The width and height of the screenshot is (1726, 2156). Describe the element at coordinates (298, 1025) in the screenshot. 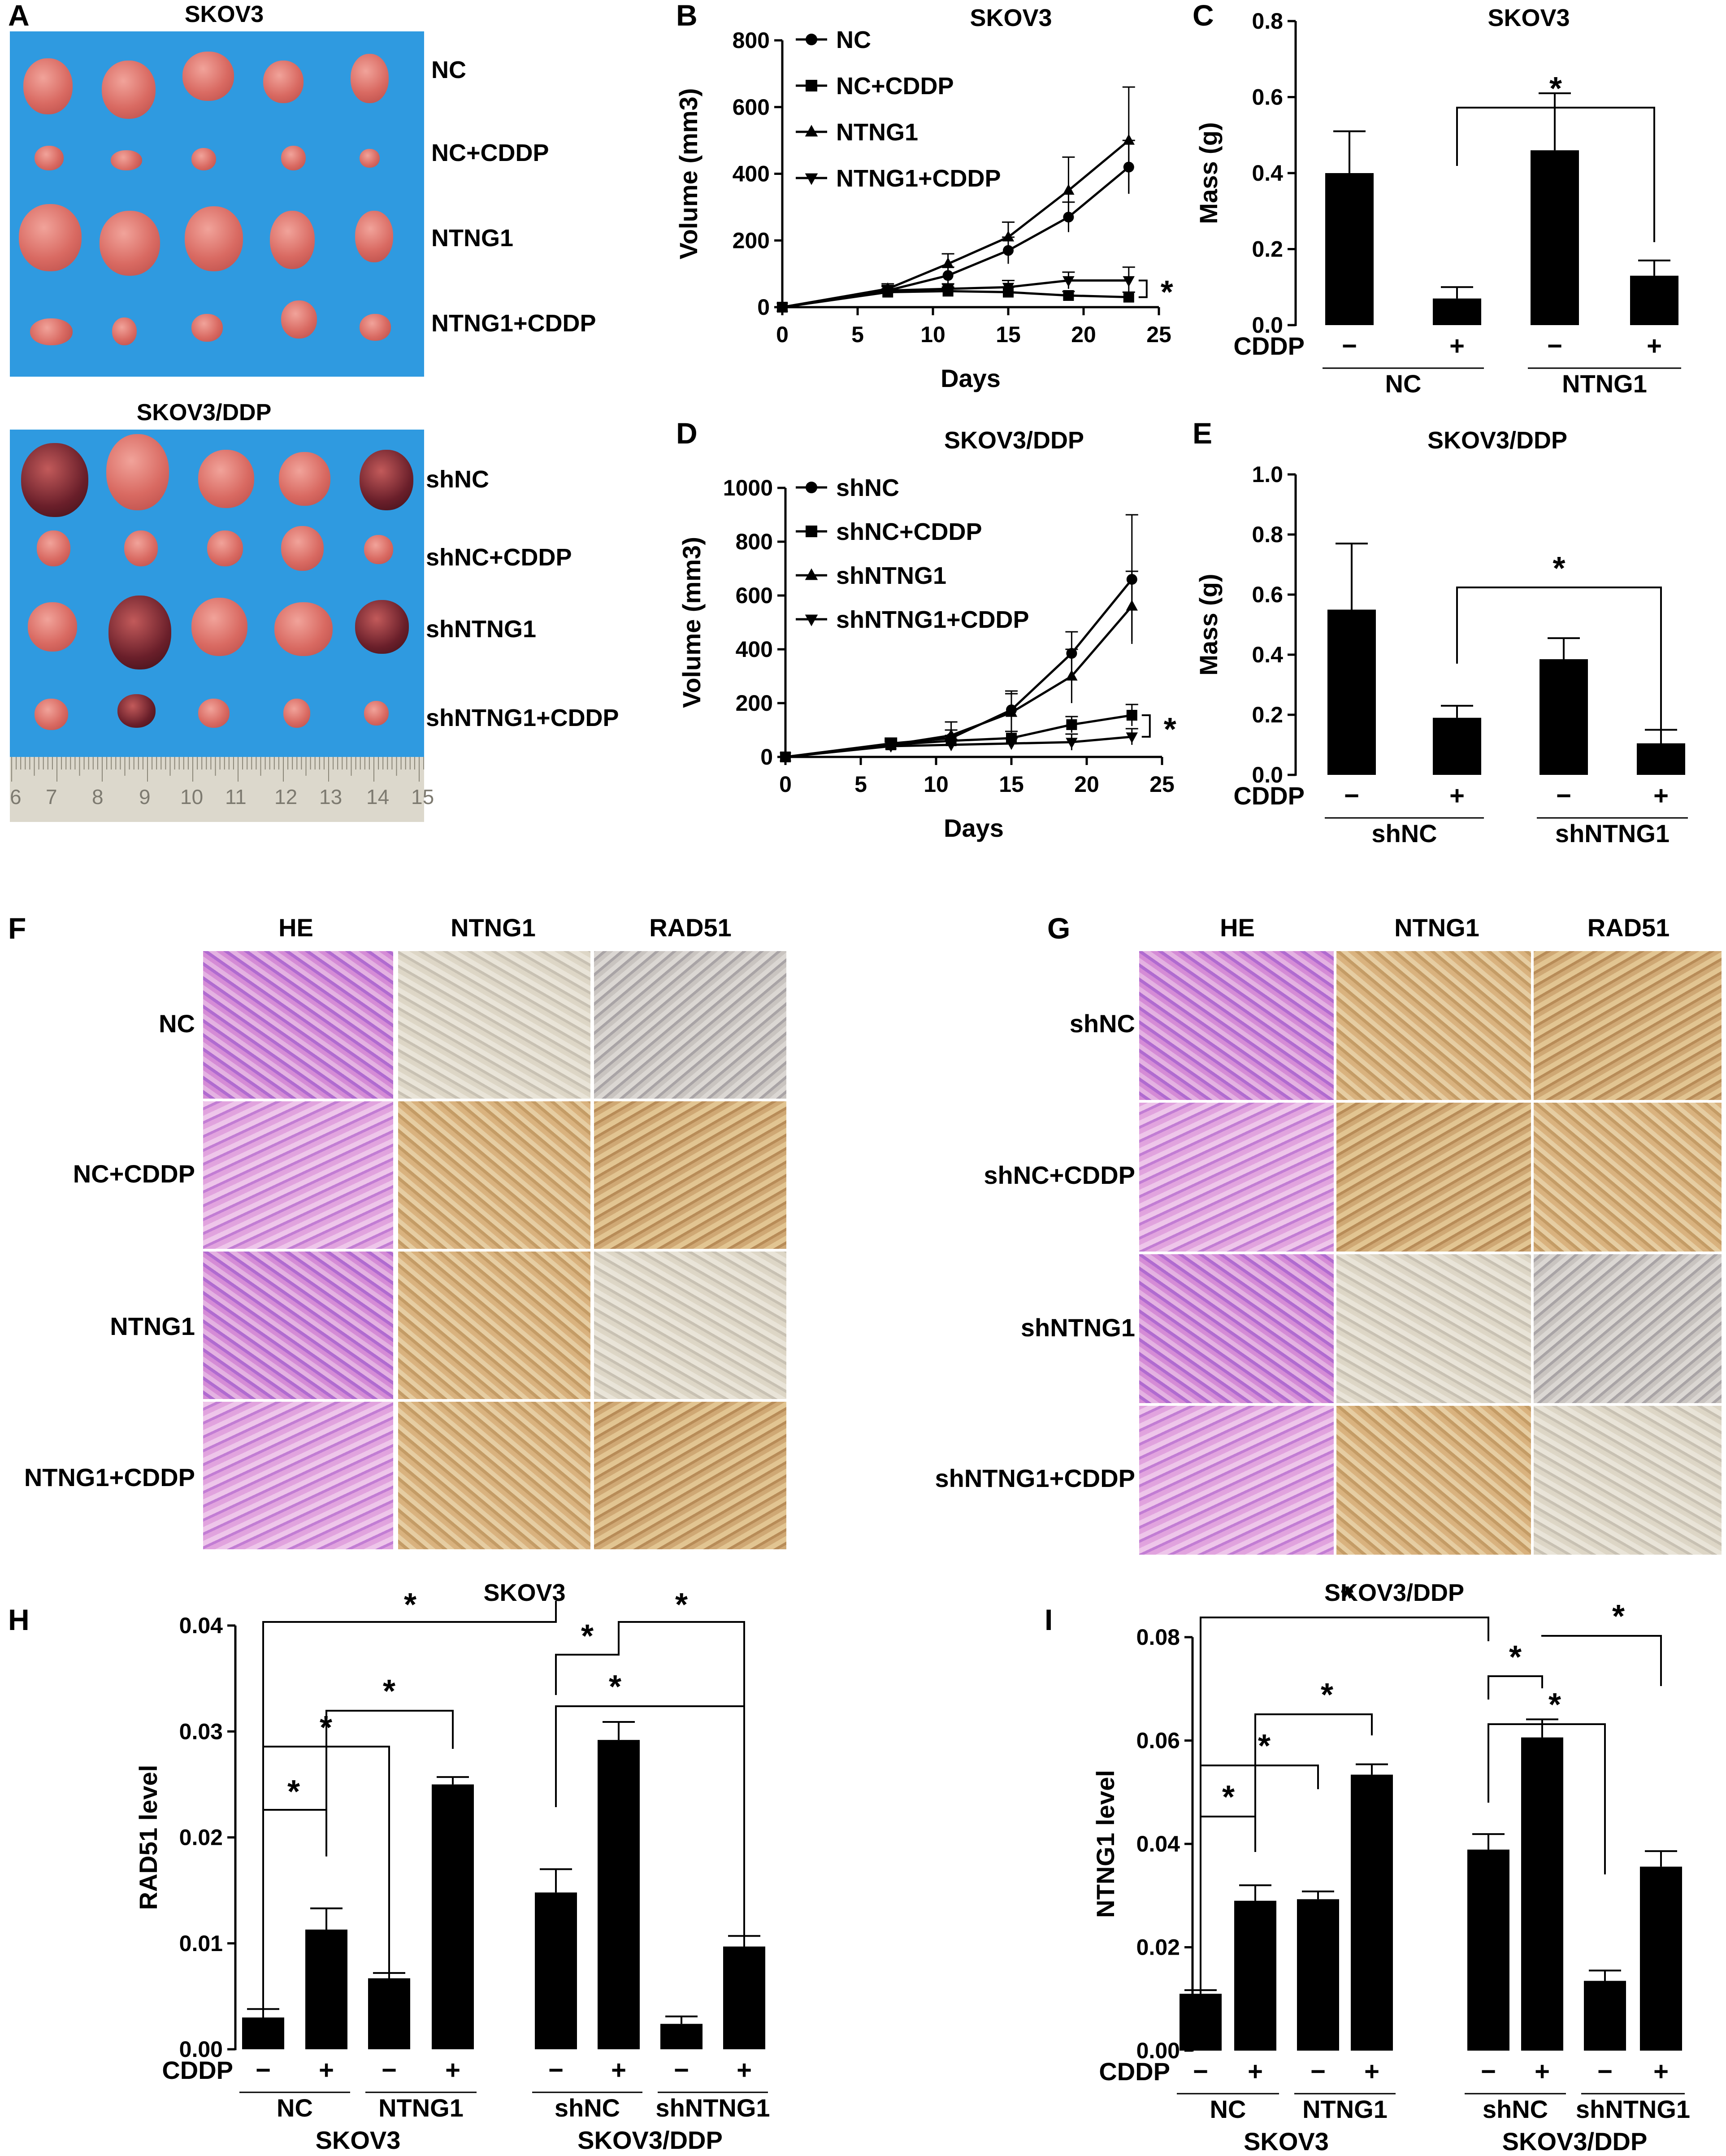

I see `ihc-f-he-nc` at that location.